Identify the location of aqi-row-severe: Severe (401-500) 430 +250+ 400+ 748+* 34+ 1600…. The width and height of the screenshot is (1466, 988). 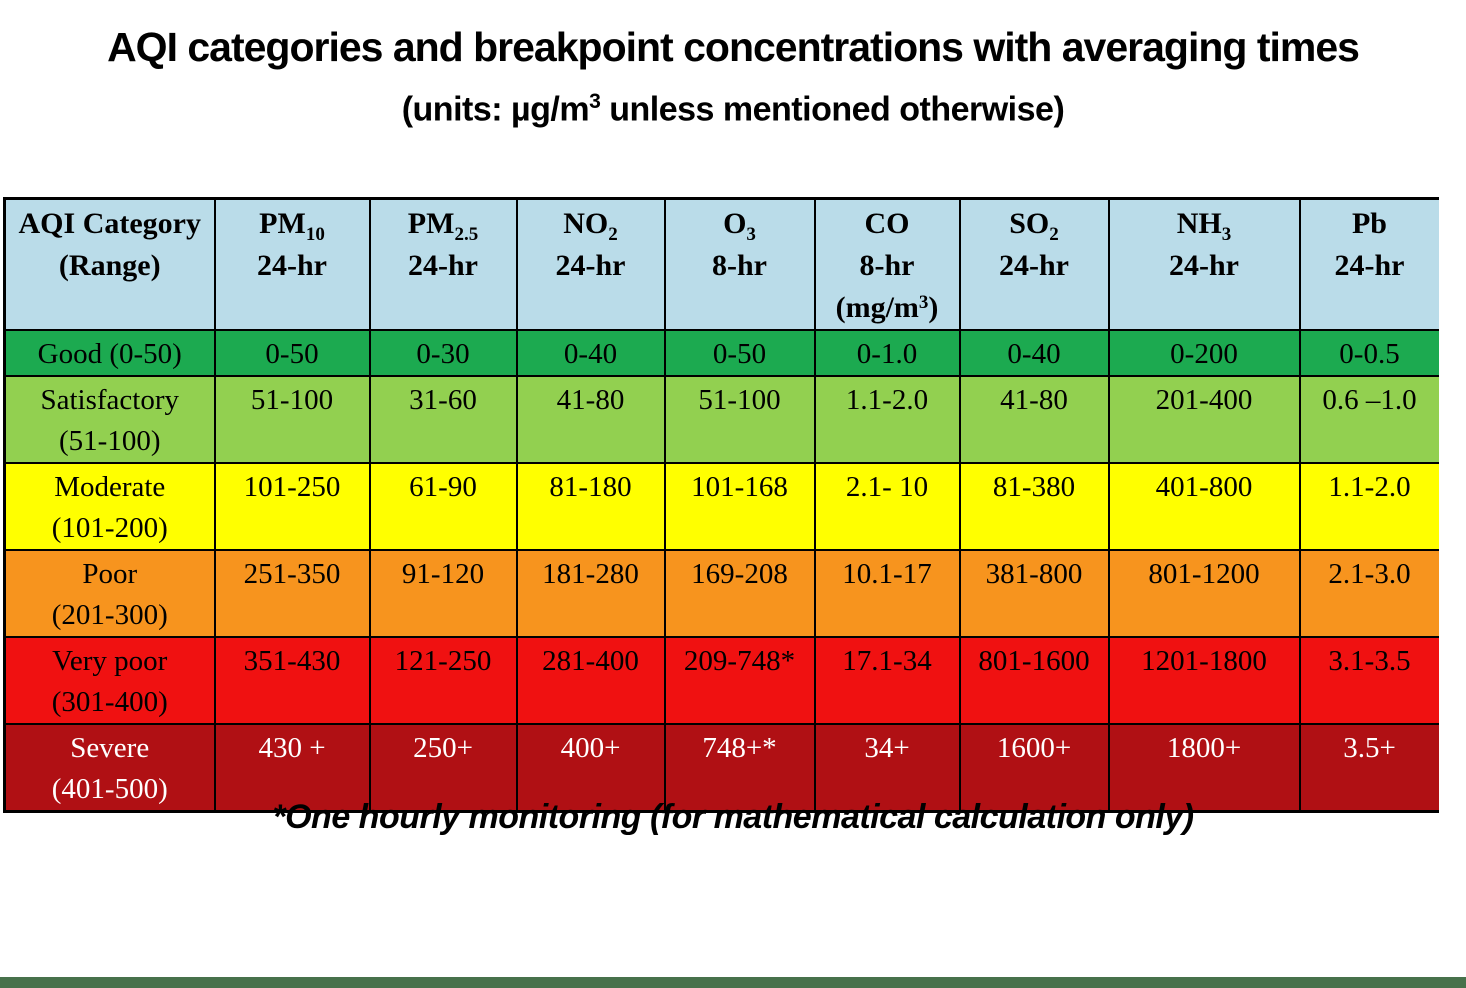
(721, 768).